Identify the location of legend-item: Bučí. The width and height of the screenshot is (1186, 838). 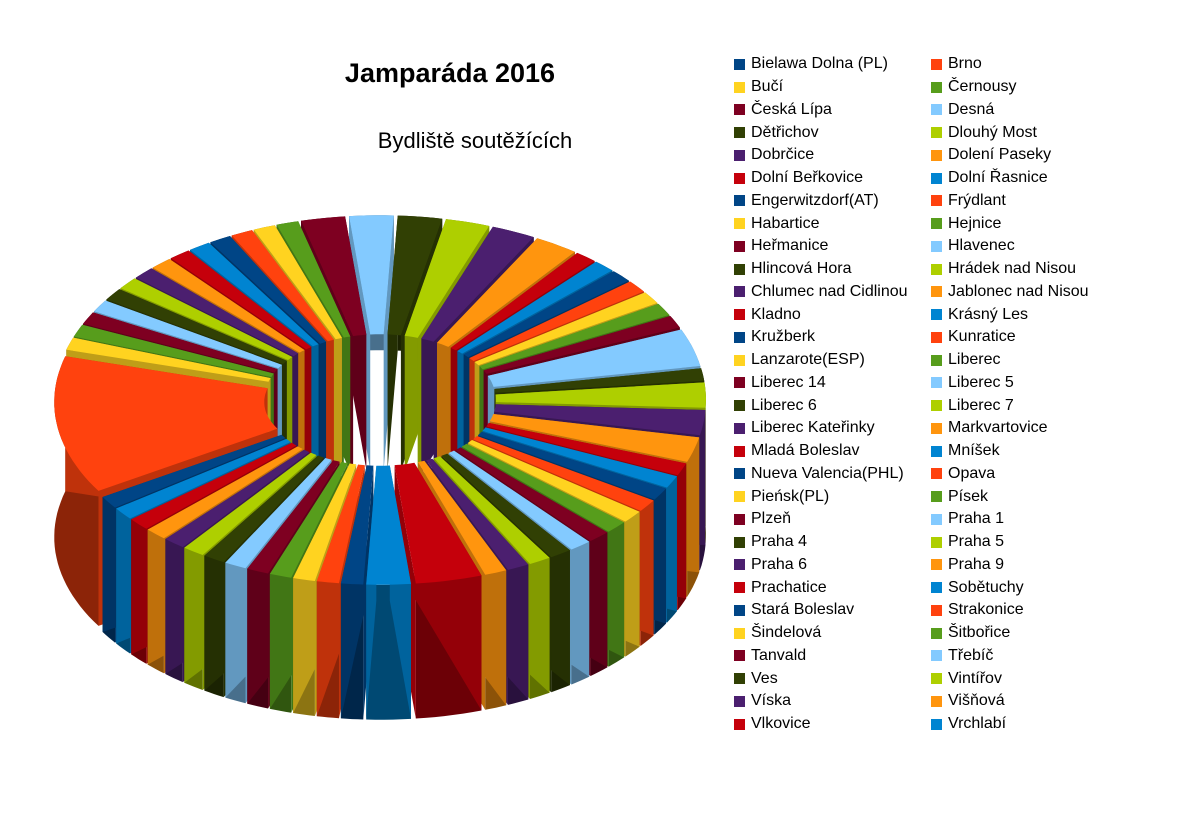
(832, 87).